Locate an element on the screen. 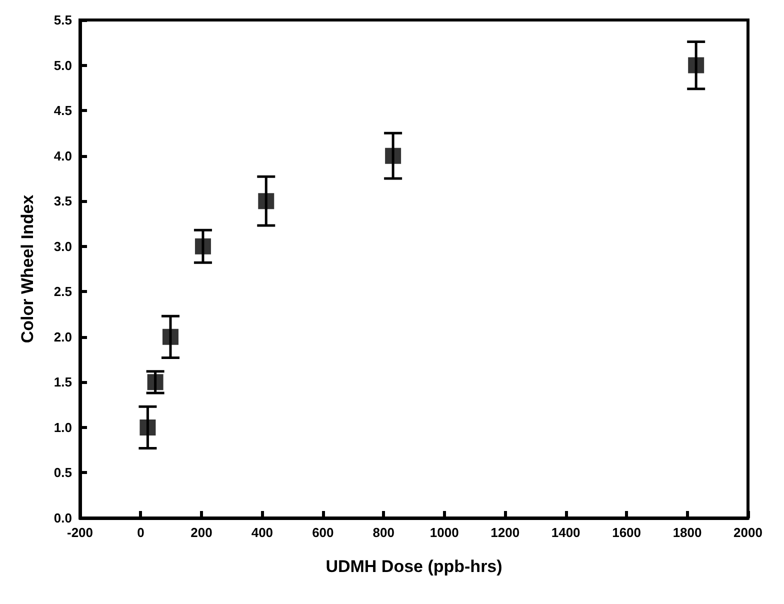  y-tick-label: 0.0 is located at coordinates (63, 518).